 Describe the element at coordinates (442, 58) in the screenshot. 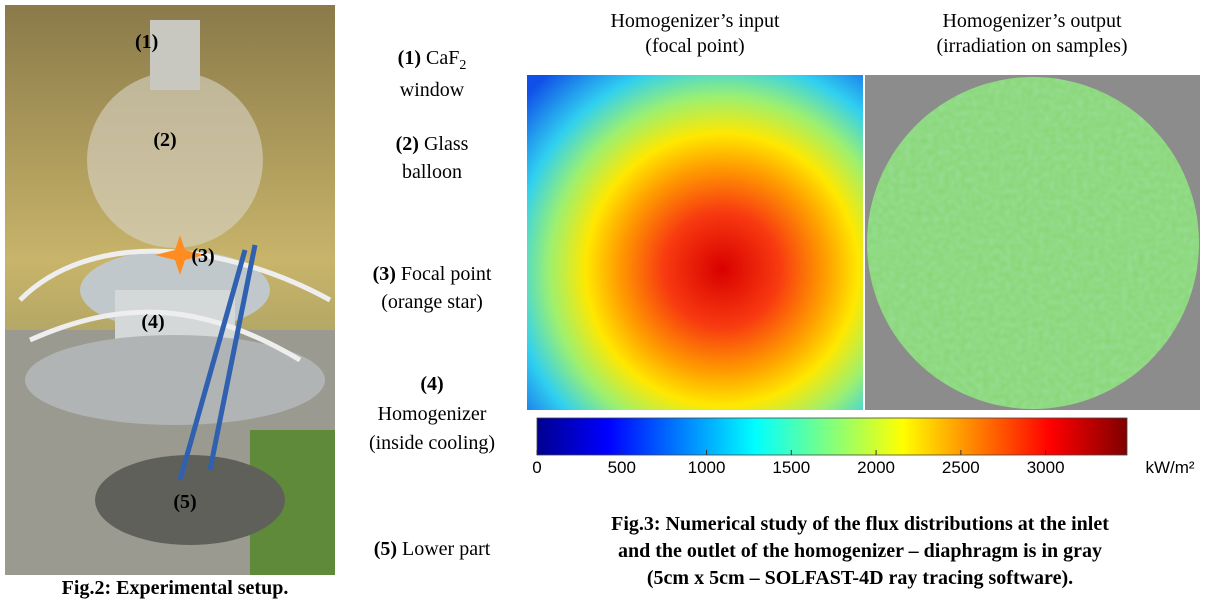

I see `part-text: CaF` at that location.